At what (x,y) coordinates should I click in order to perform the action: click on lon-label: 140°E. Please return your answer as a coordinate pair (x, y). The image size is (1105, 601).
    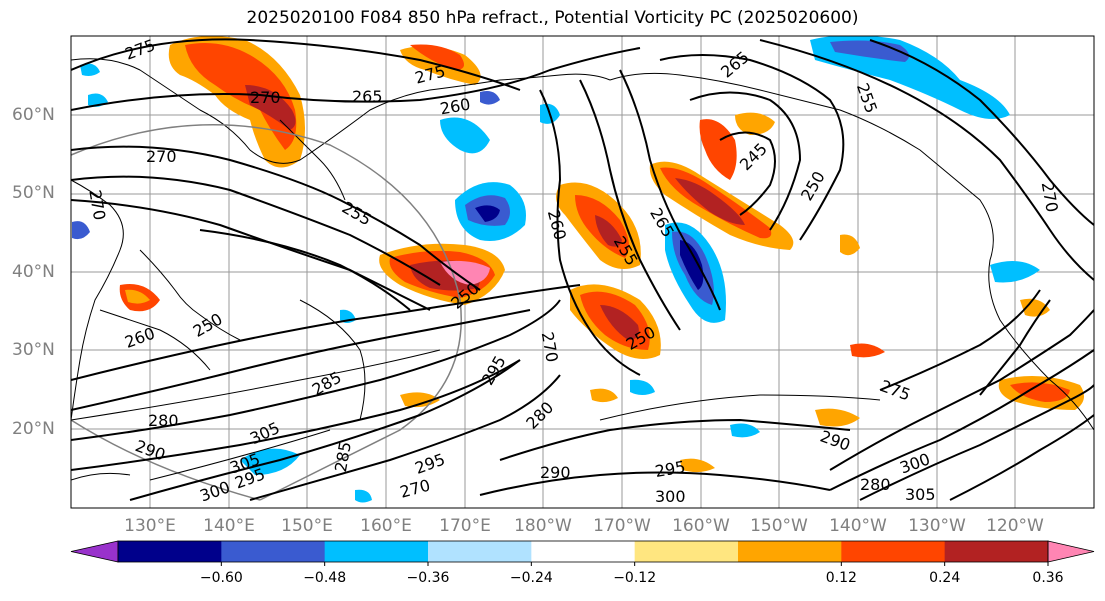
    Looking at the image, I should click on (229, 526).